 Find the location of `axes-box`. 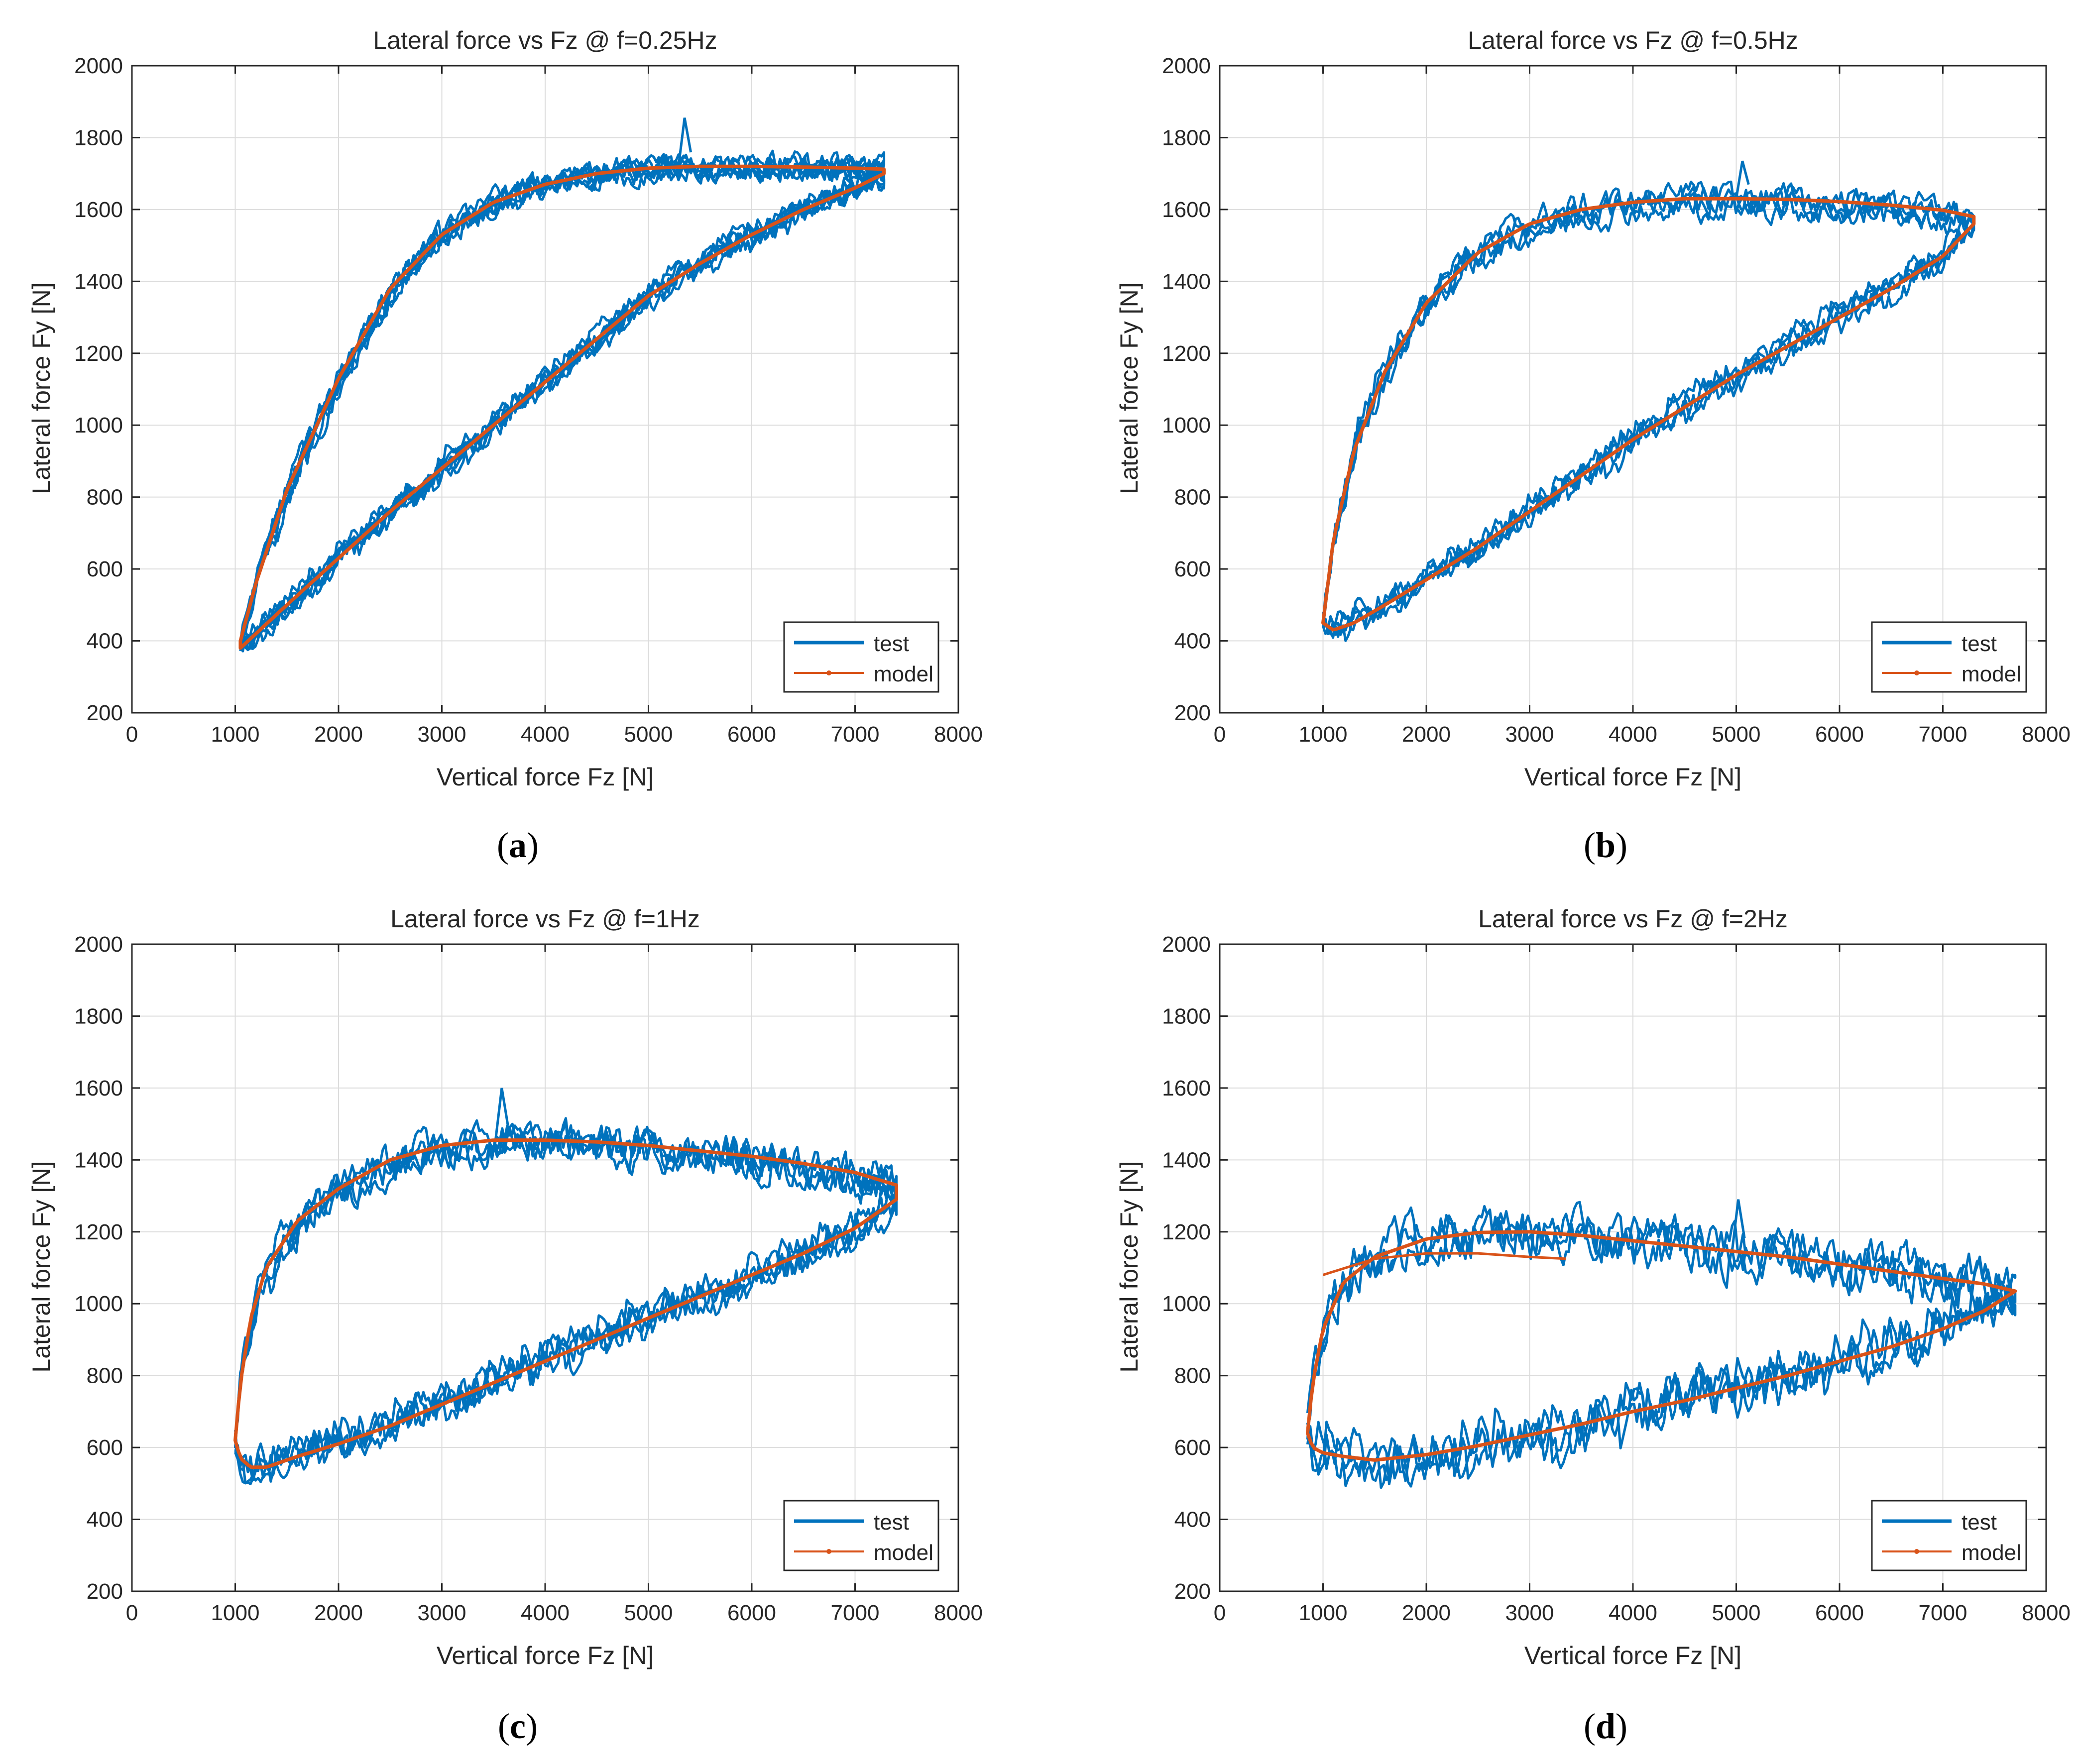

axes-box is located at coordinates (1633, 390).